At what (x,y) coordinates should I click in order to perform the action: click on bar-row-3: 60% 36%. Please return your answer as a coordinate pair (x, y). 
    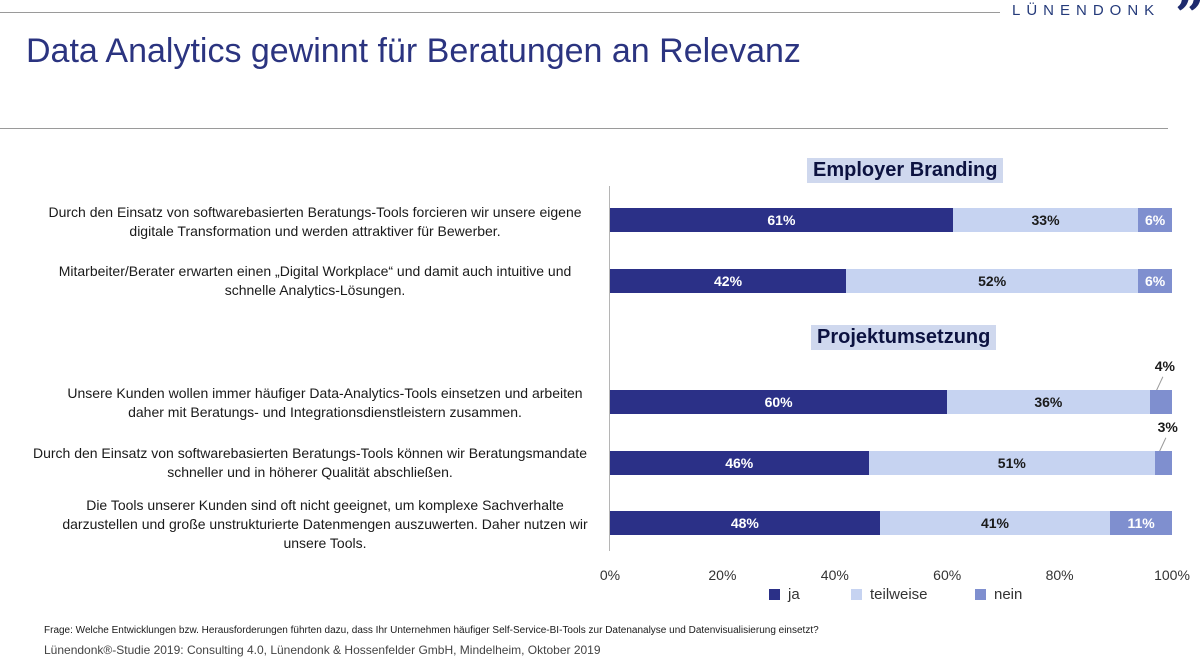
    Looking at the image, I should click on (891, 402).